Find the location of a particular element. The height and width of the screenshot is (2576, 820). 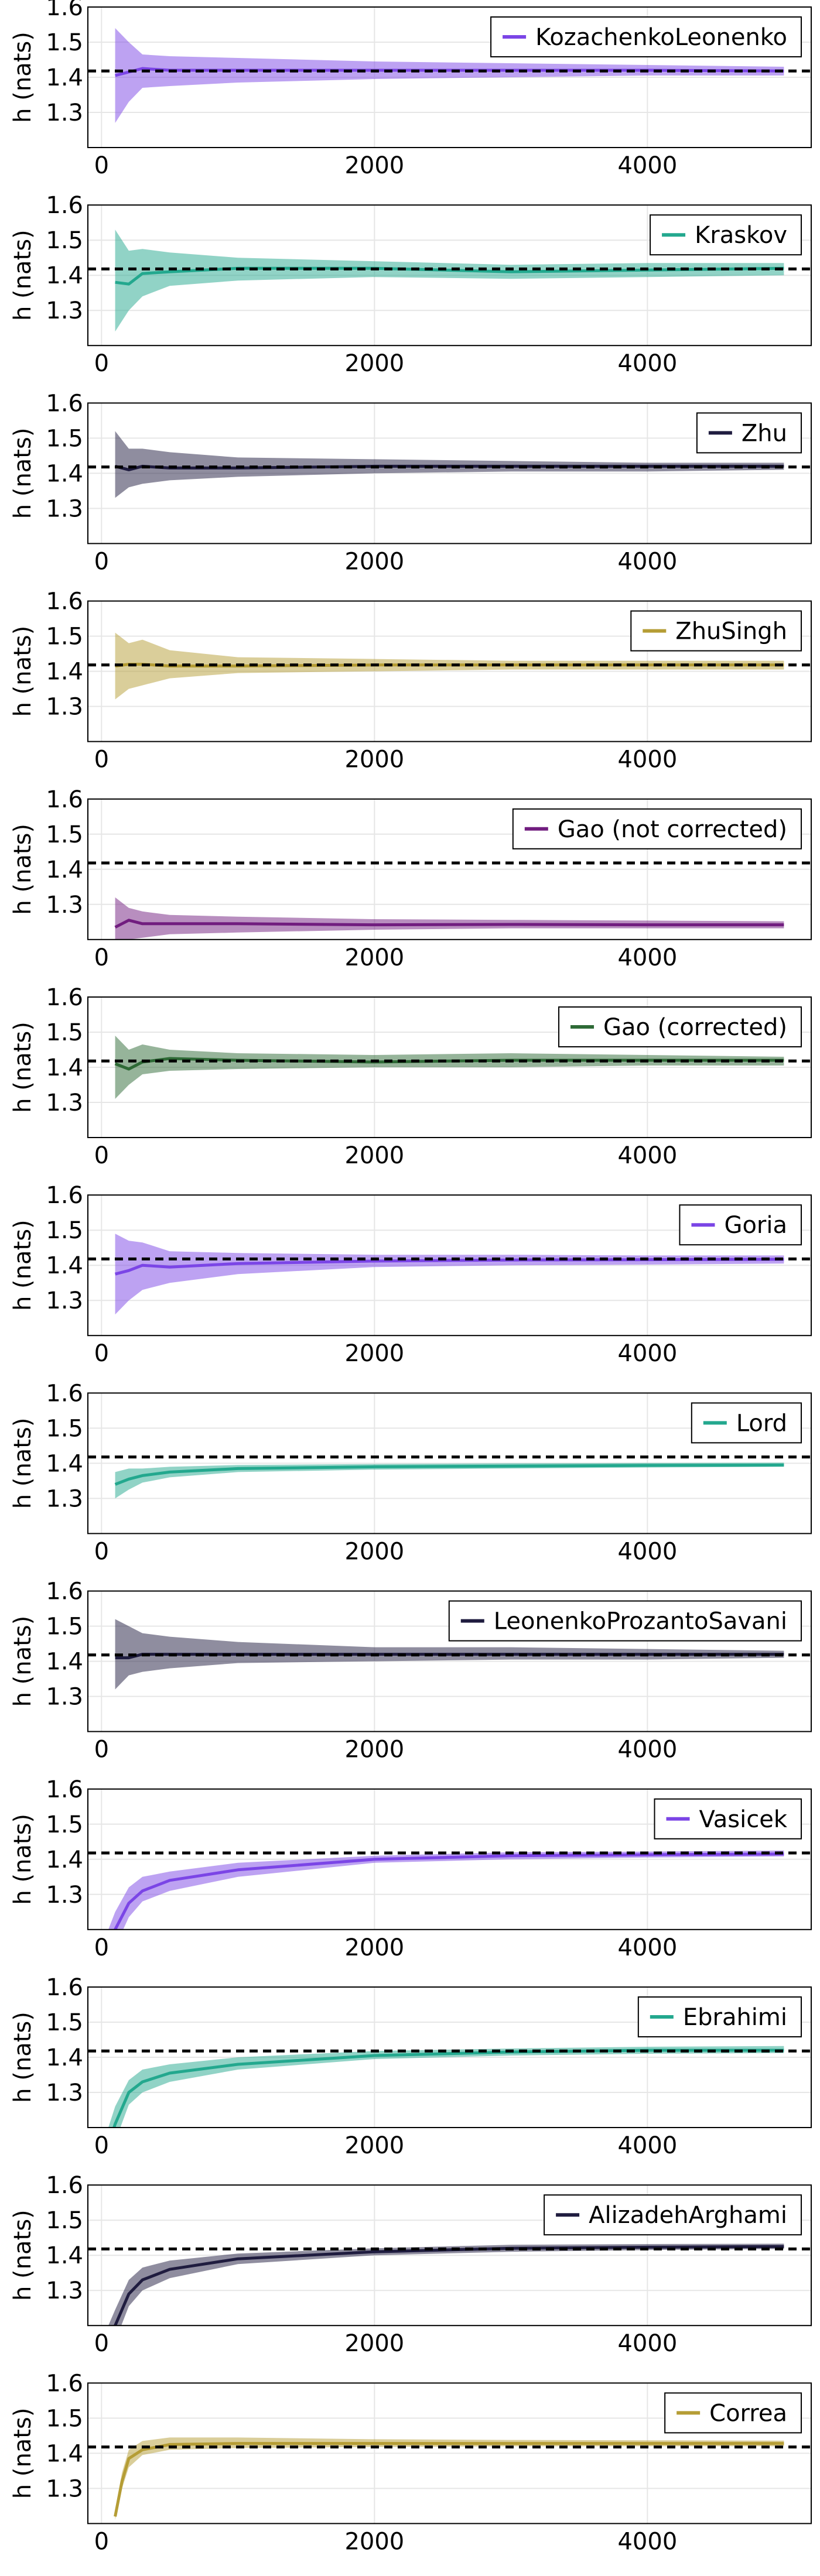

legend-lord: Lord is located at coordinates (746, 1423).